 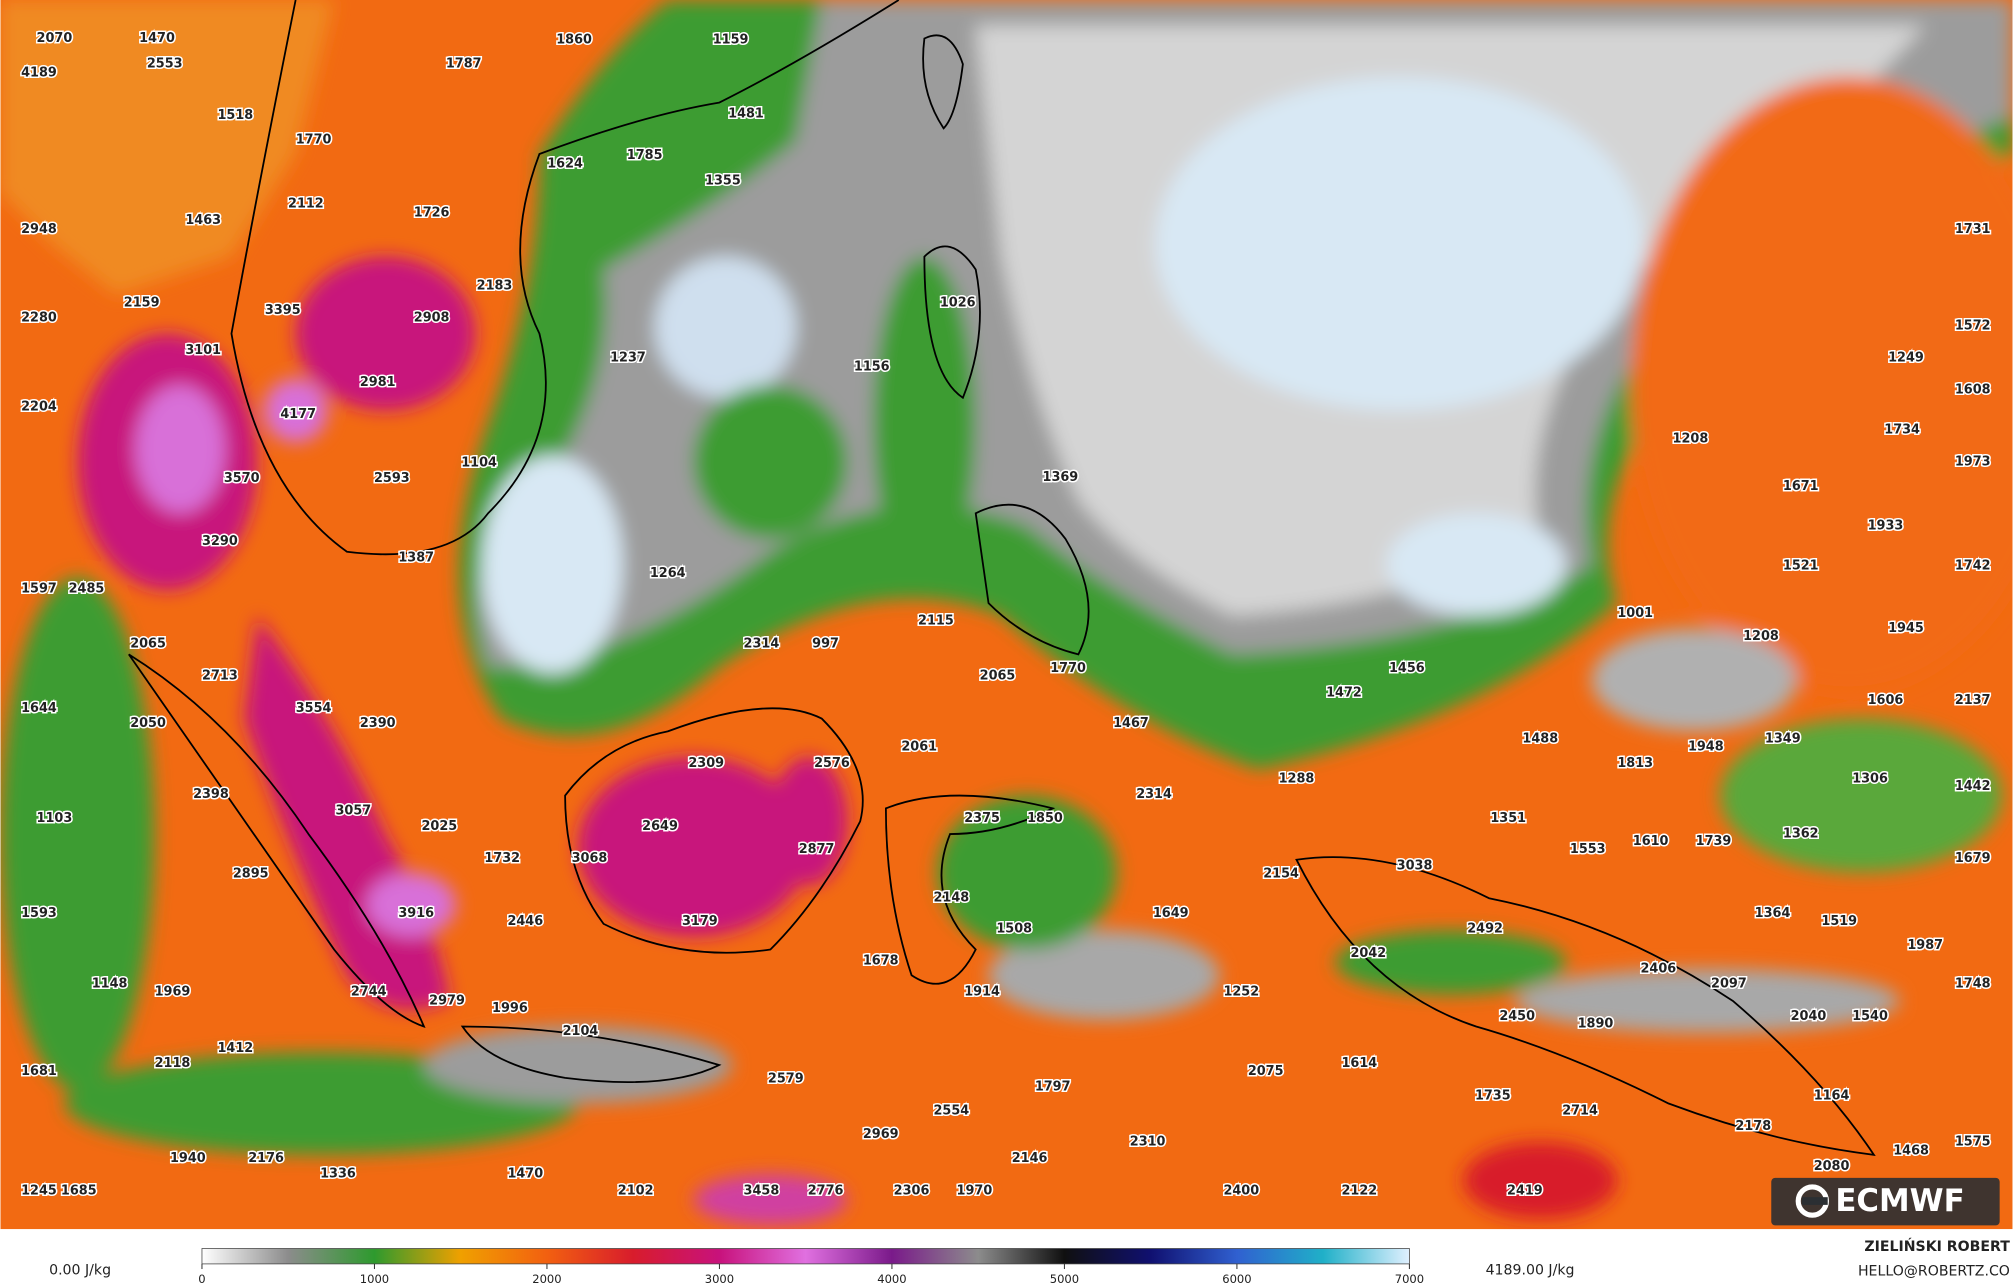 What do you see at coordinates (1368, 953) in the screenshot?
I see `value-label: 2042` at bounding box center [1368, 953].